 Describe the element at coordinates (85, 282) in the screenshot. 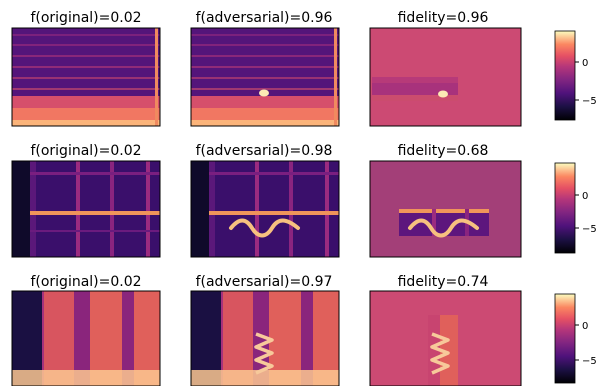

I see `title-row3-original: f(original)=0.02` at that location.